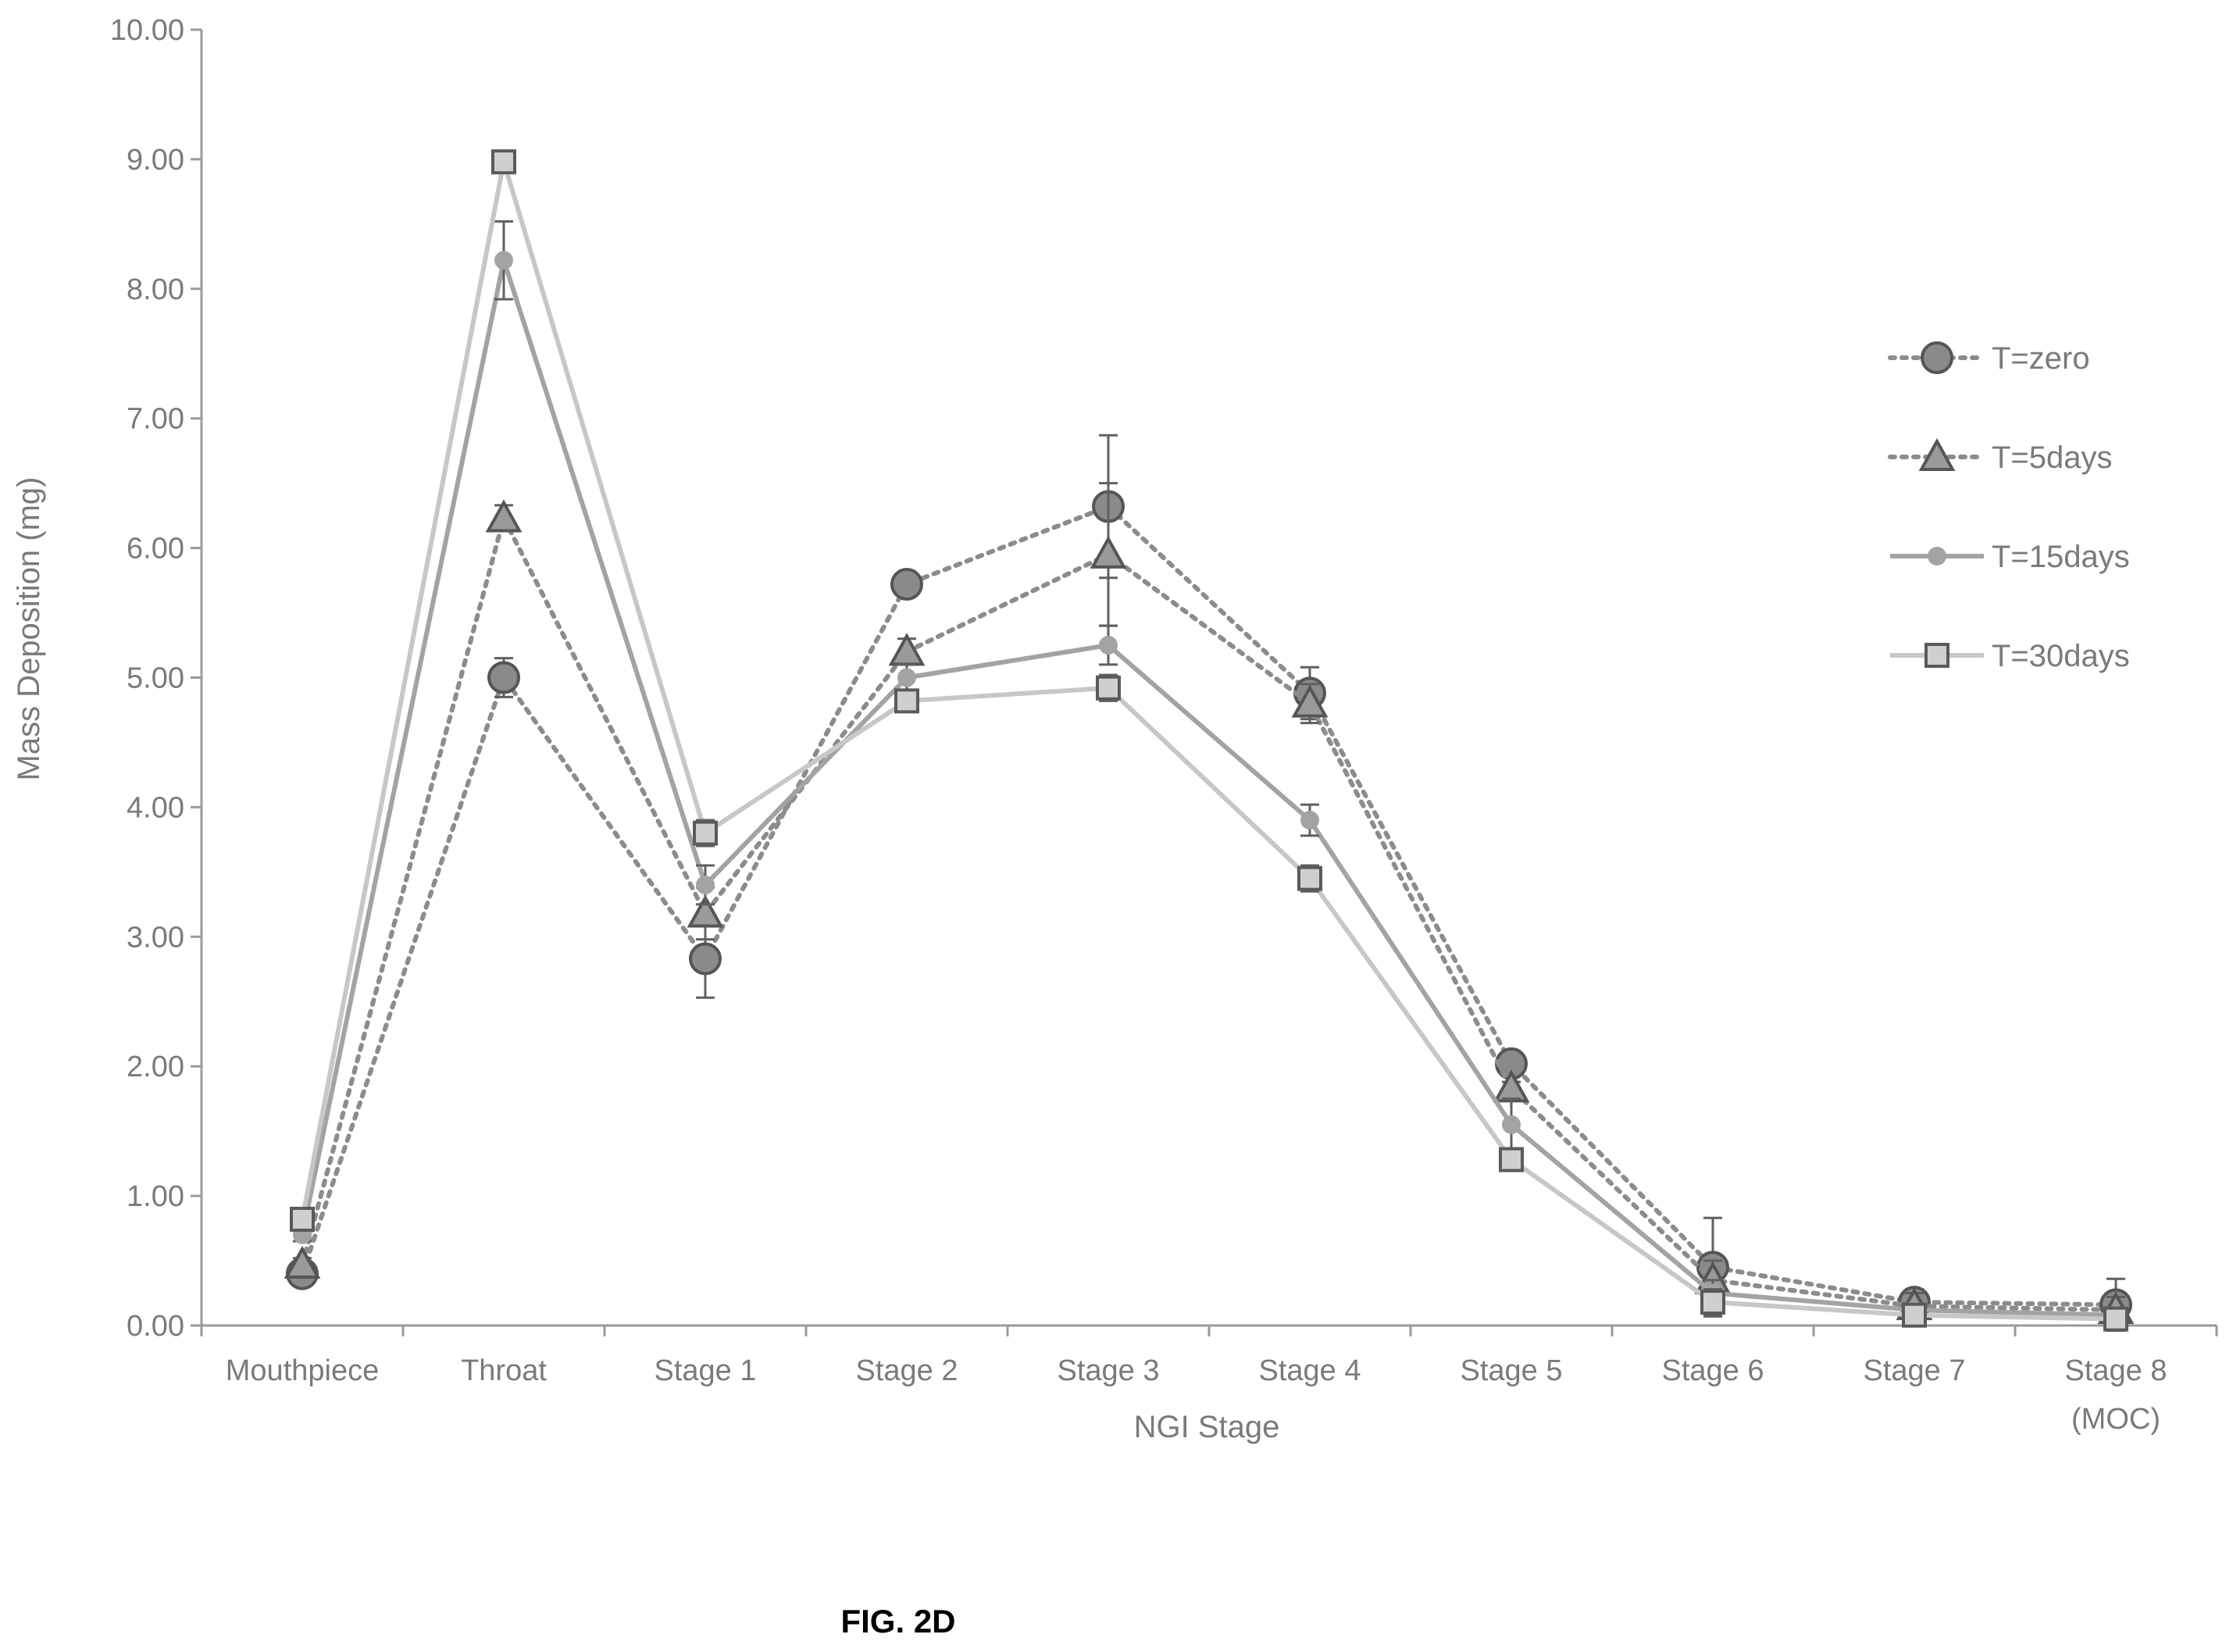 Image resolution: width=2233 pixels, height=1652 pixels. I want to click on x-tick-label: Stage 8, so click(2116, 1370).